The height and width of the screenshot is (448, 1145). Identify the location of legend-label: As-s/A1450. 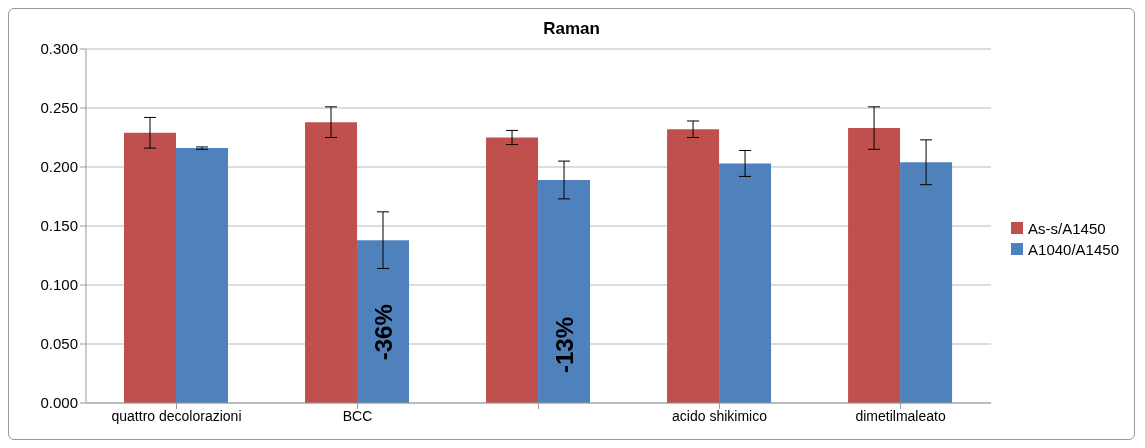
(1067, 228).